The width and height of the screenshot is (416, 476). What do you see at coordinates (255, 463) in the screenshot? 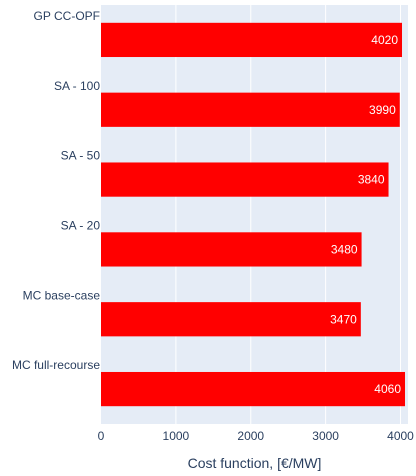
I see `x-axis-title: Cost function, [€/MW]` at bounding box center [255, 463].